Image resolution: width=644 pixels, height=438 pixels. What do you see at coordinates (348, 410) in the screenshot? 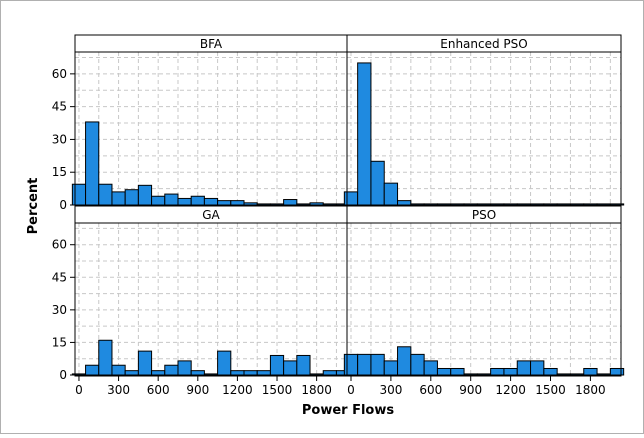
I see `x-axis-label: Power Flows` at bounding box center [348, 410].